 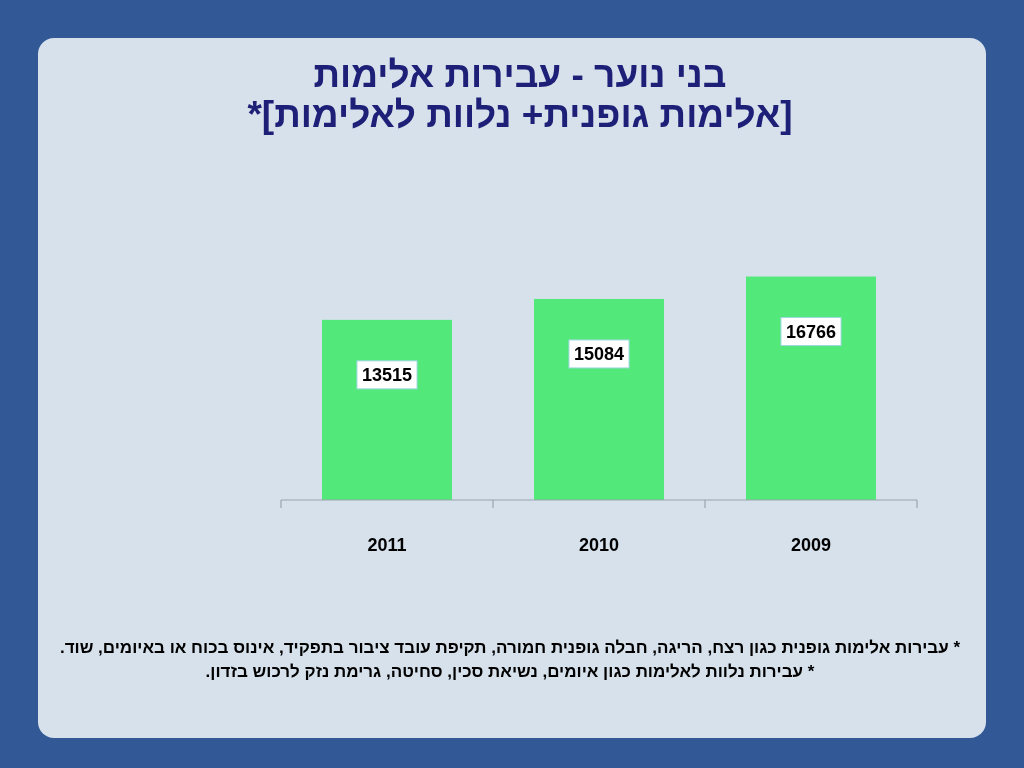 I want to click on data-label: 15084, so click(x=599, y=354).